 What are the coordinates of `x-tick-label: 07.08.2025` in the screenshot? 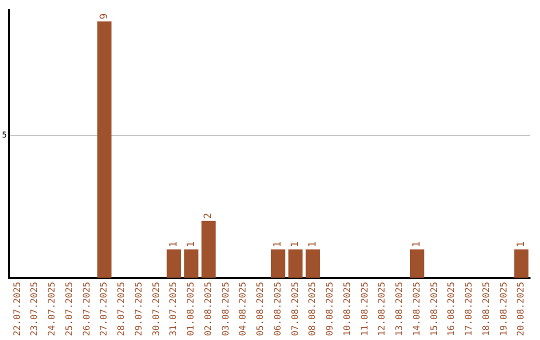 It's located at (295, 309).